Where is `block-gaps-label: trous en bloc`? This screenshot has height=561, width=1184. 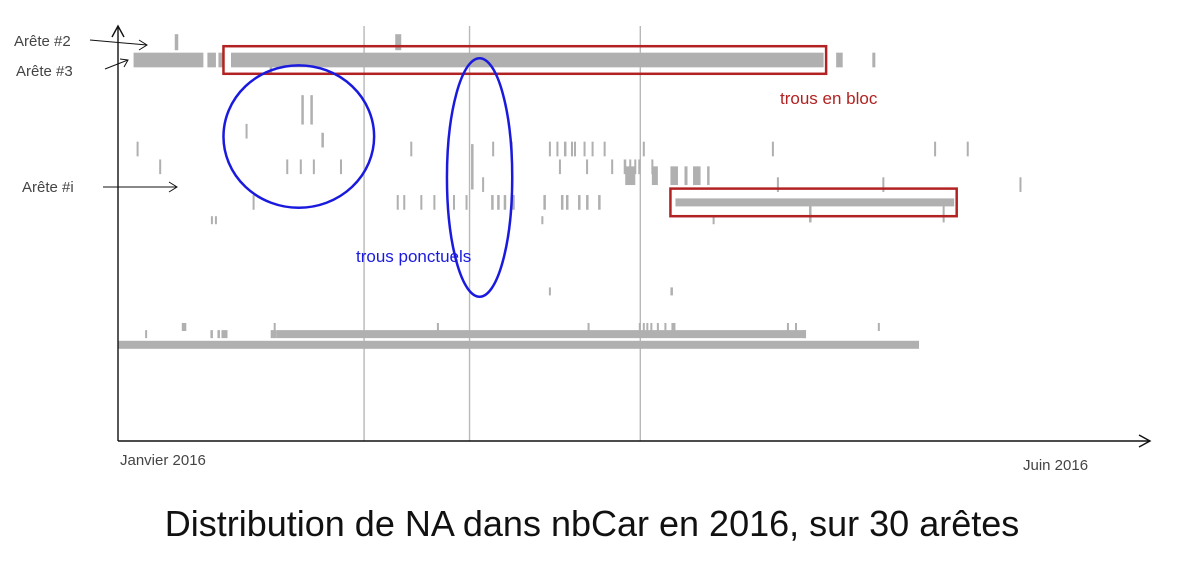 block-gaps-label: trous en bloc is located at coordinates (829, 98).